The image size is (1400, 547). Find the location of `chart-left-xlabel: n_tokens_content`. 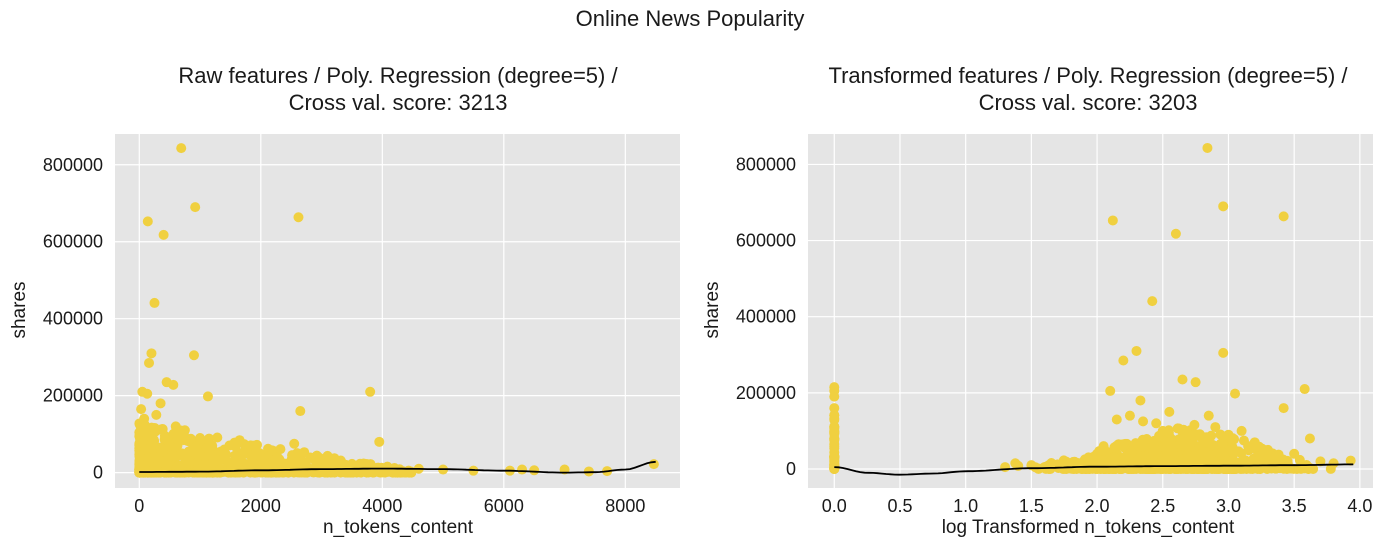

chart-left-xlabel: n_tokens_content is located at coordinates (398, 527).